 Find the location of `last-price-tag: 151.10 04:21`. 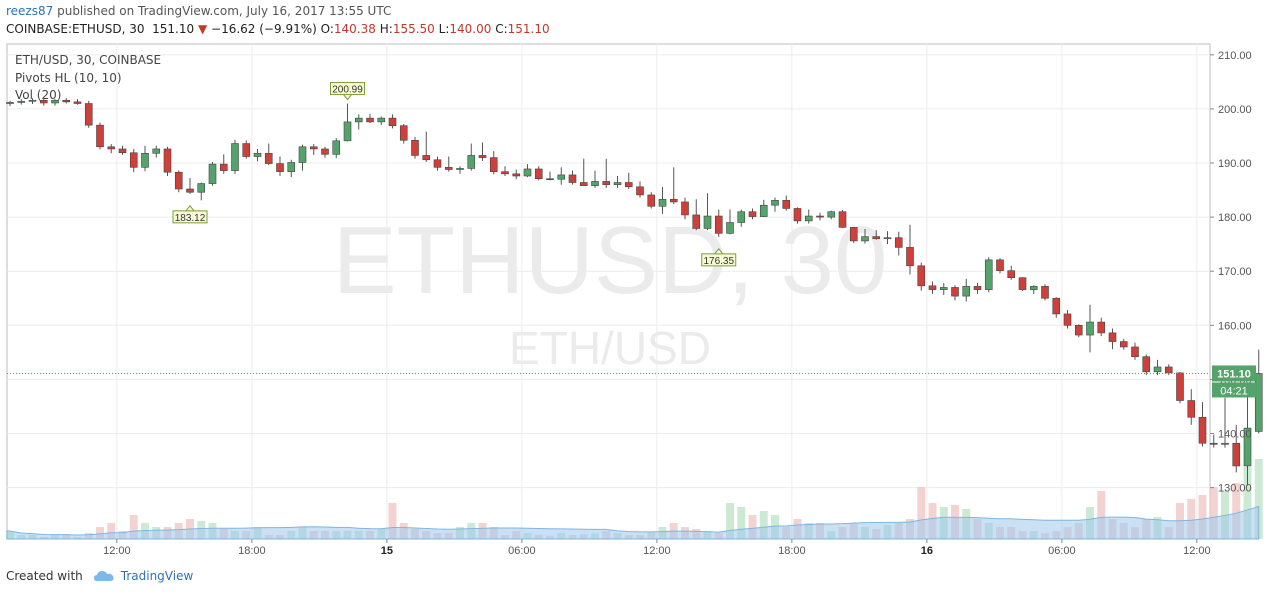

last-price-tag: 151.10 04:21 is located at coordinates (1234, 381).